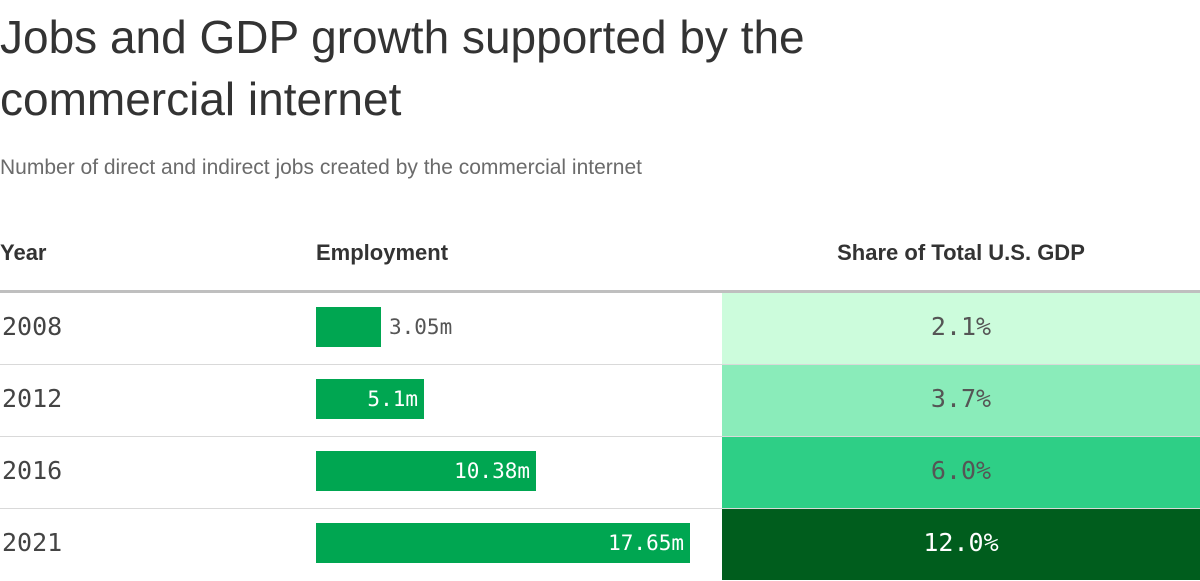  What do you see at coordinates (519, 327) in the screenshot?
I see `employment-cell: 3.05m` at bounding box center [519, 327].